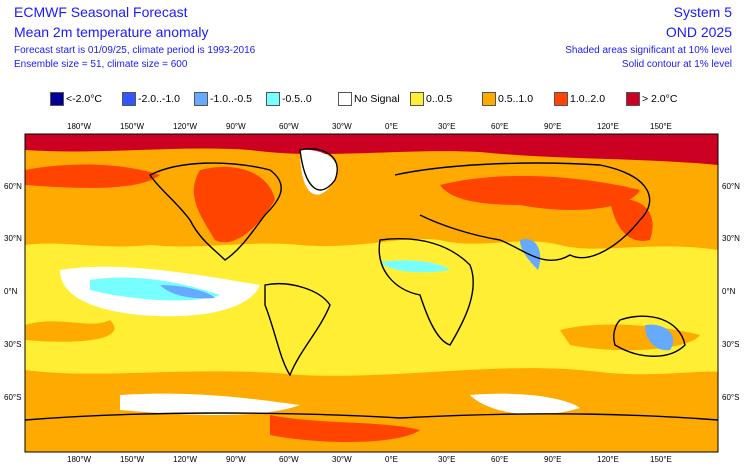 The height and width of the screenshot is (468, 746). What do you see at coordinates (698, 32) in the screenshot?
I see `period-label: OND 2025` at bounding box center [698, 32].